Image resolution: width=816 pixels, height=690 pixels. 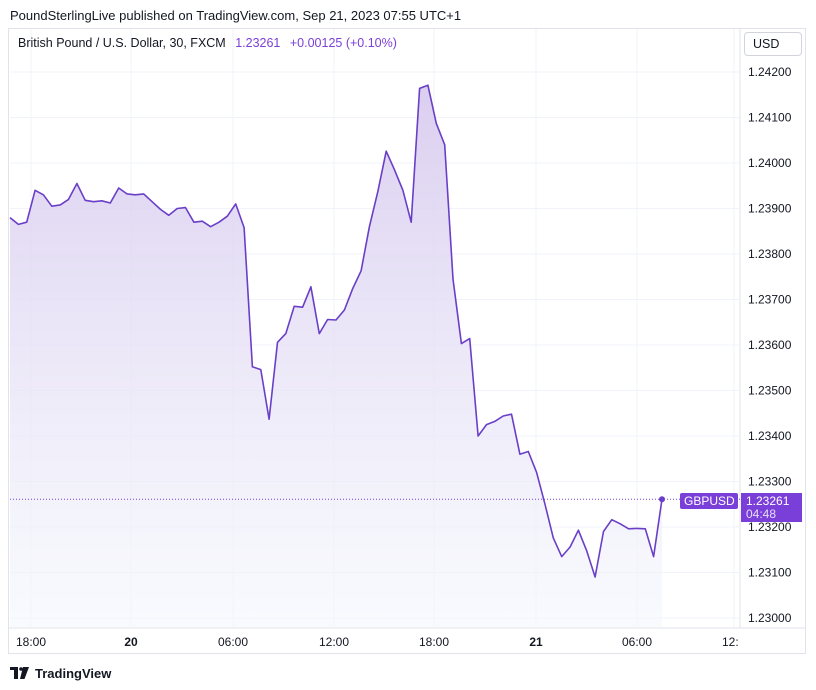 What do you see at coordinates (662, 499) in the screenshot?
I see `last-price-dot` at bounding box center [662, 499].